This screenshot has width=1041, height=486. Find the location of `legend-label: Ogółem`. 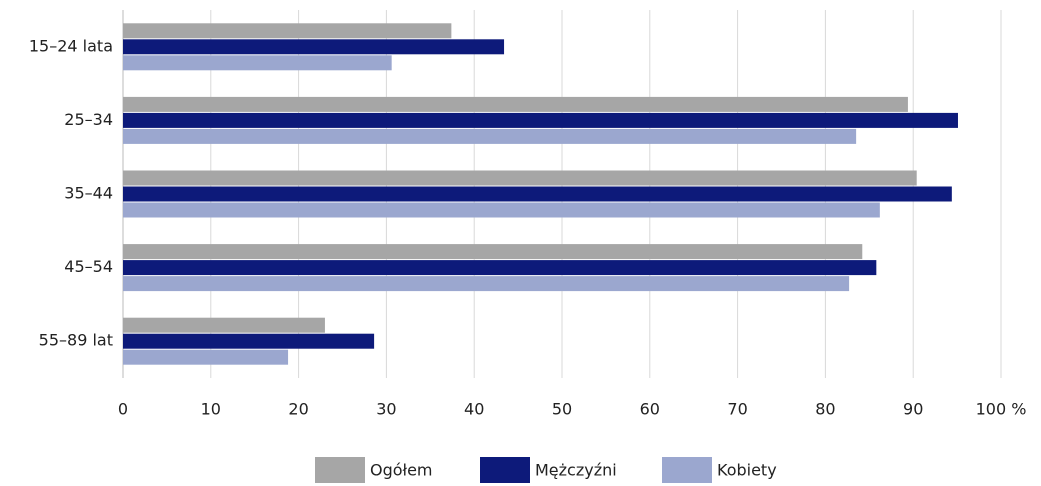

legend-label: Ogółem is located at coordinates (401, 470).